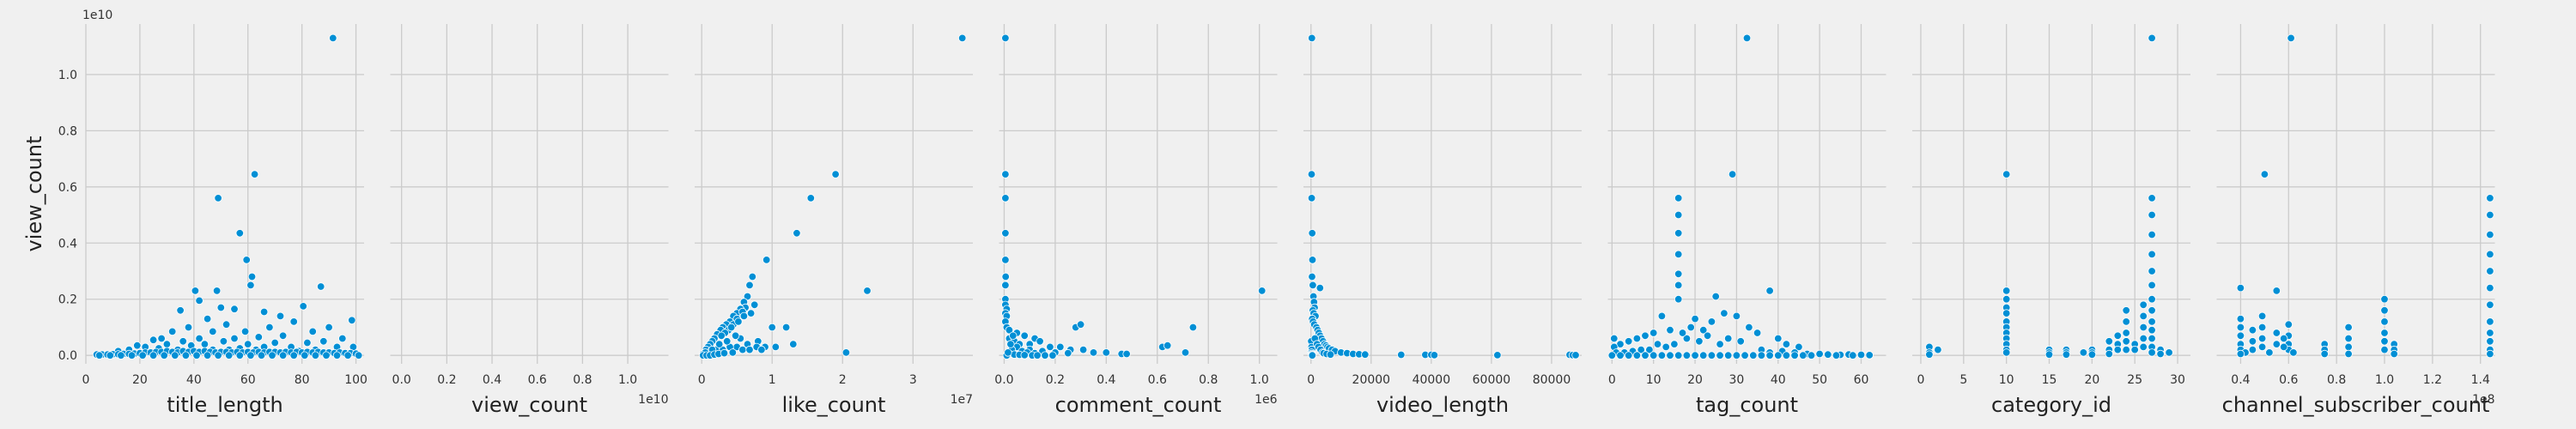 Image resolution: width=2576 pixels, height=429 pixels. What do you see at coordinates (34, 194) in the screenshot?
I see `y-axis-label: view_count` at bounding box center [34, 194].